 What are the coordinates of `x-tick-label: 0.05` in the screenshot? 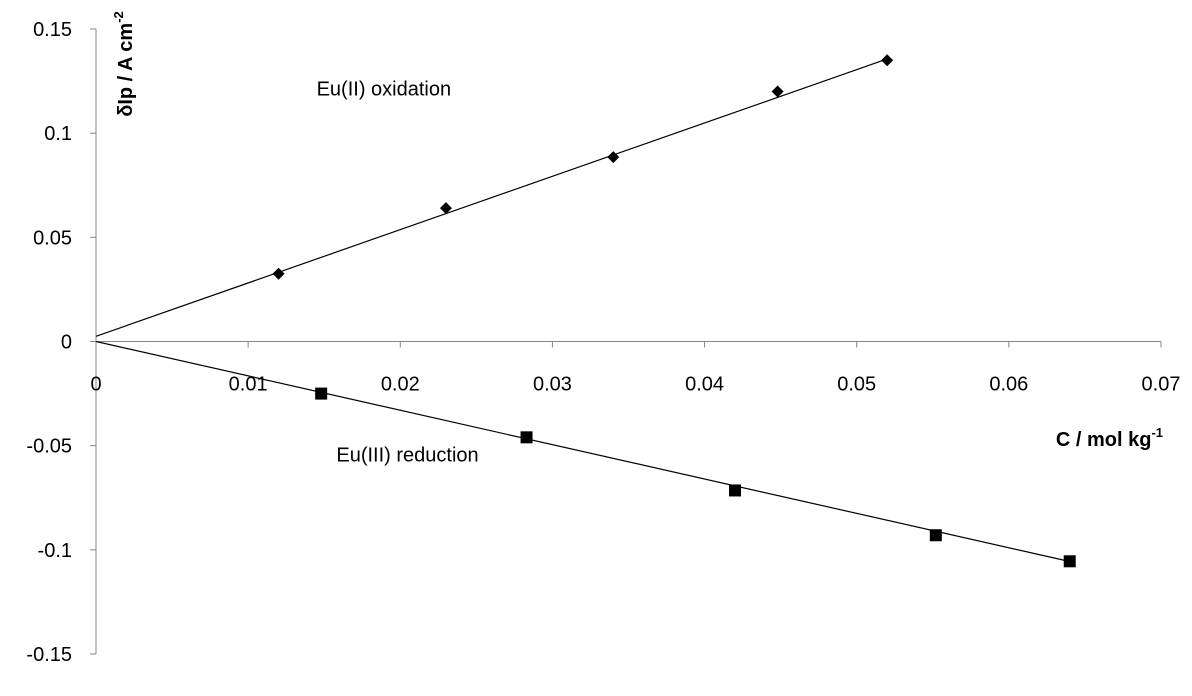 It's located at (856, 385).